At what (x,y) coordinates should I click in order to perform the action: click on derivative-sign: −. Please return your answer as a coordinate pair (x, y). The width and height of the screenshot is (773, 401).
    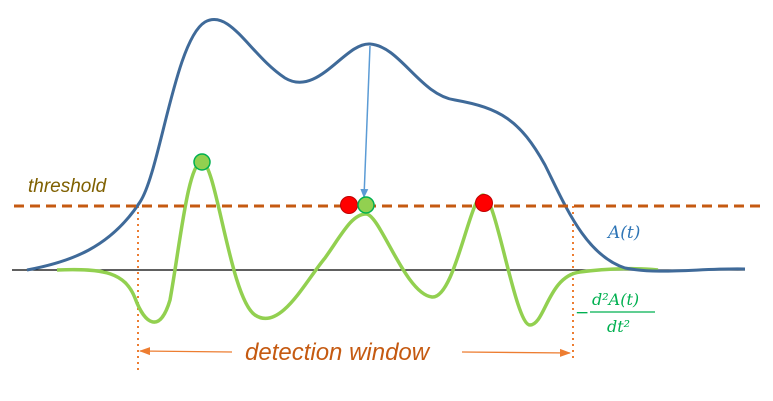
    Looking at the image, I should click on (582, 313).